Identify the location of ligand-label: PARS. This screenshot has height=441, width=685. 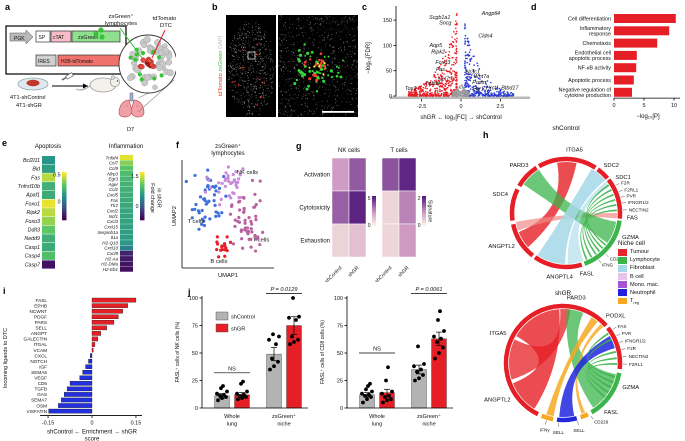
(41, 322).